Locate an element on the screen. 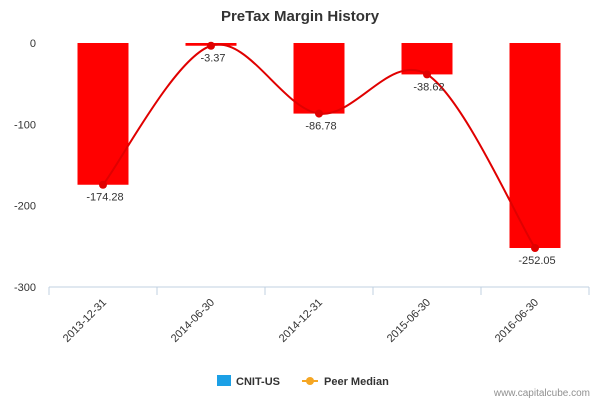 The image size is (600, 405). x-tick-label-2013-12-31: 2013-12-31 is located at coordinates (85, 321).